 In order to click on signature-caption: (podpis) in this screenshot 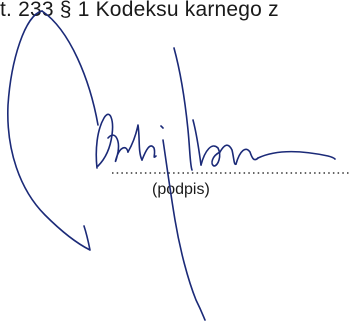, I will do `click(181, 189)`.